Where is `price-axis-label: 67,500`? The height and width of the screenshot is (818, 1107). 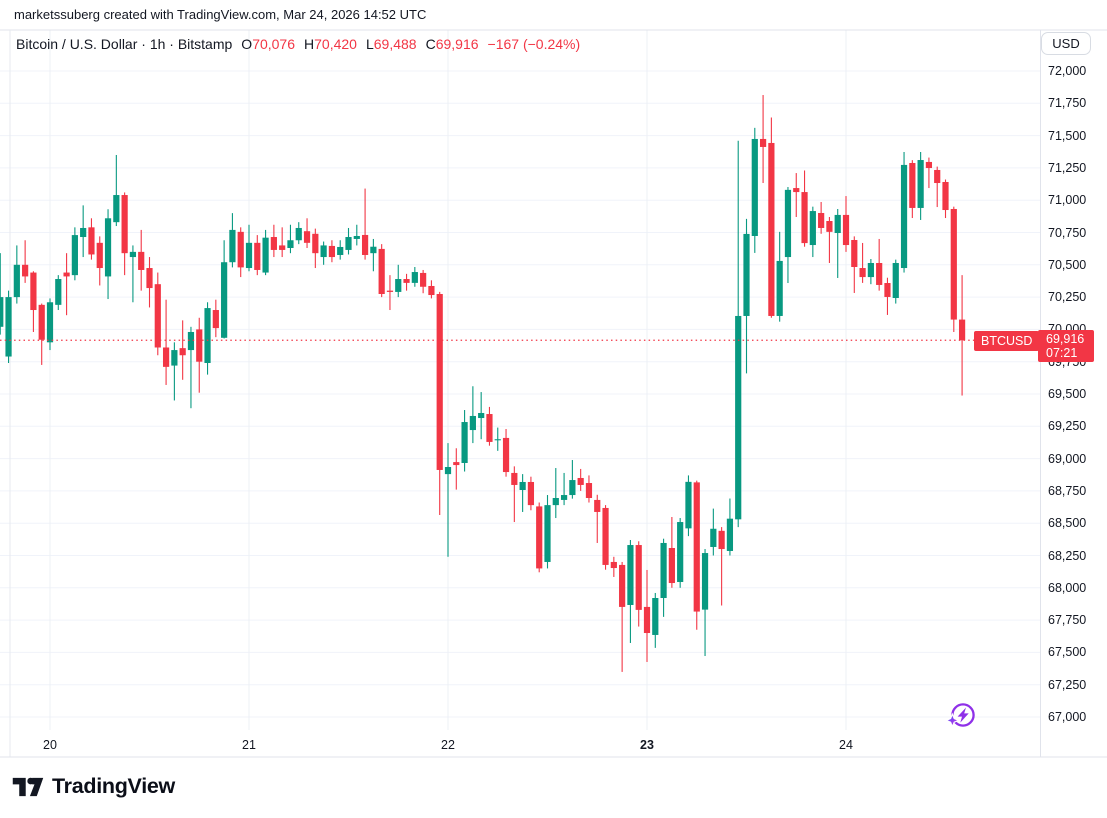
price-axis-label: 67,500 is located at coordinates (1067, 652).